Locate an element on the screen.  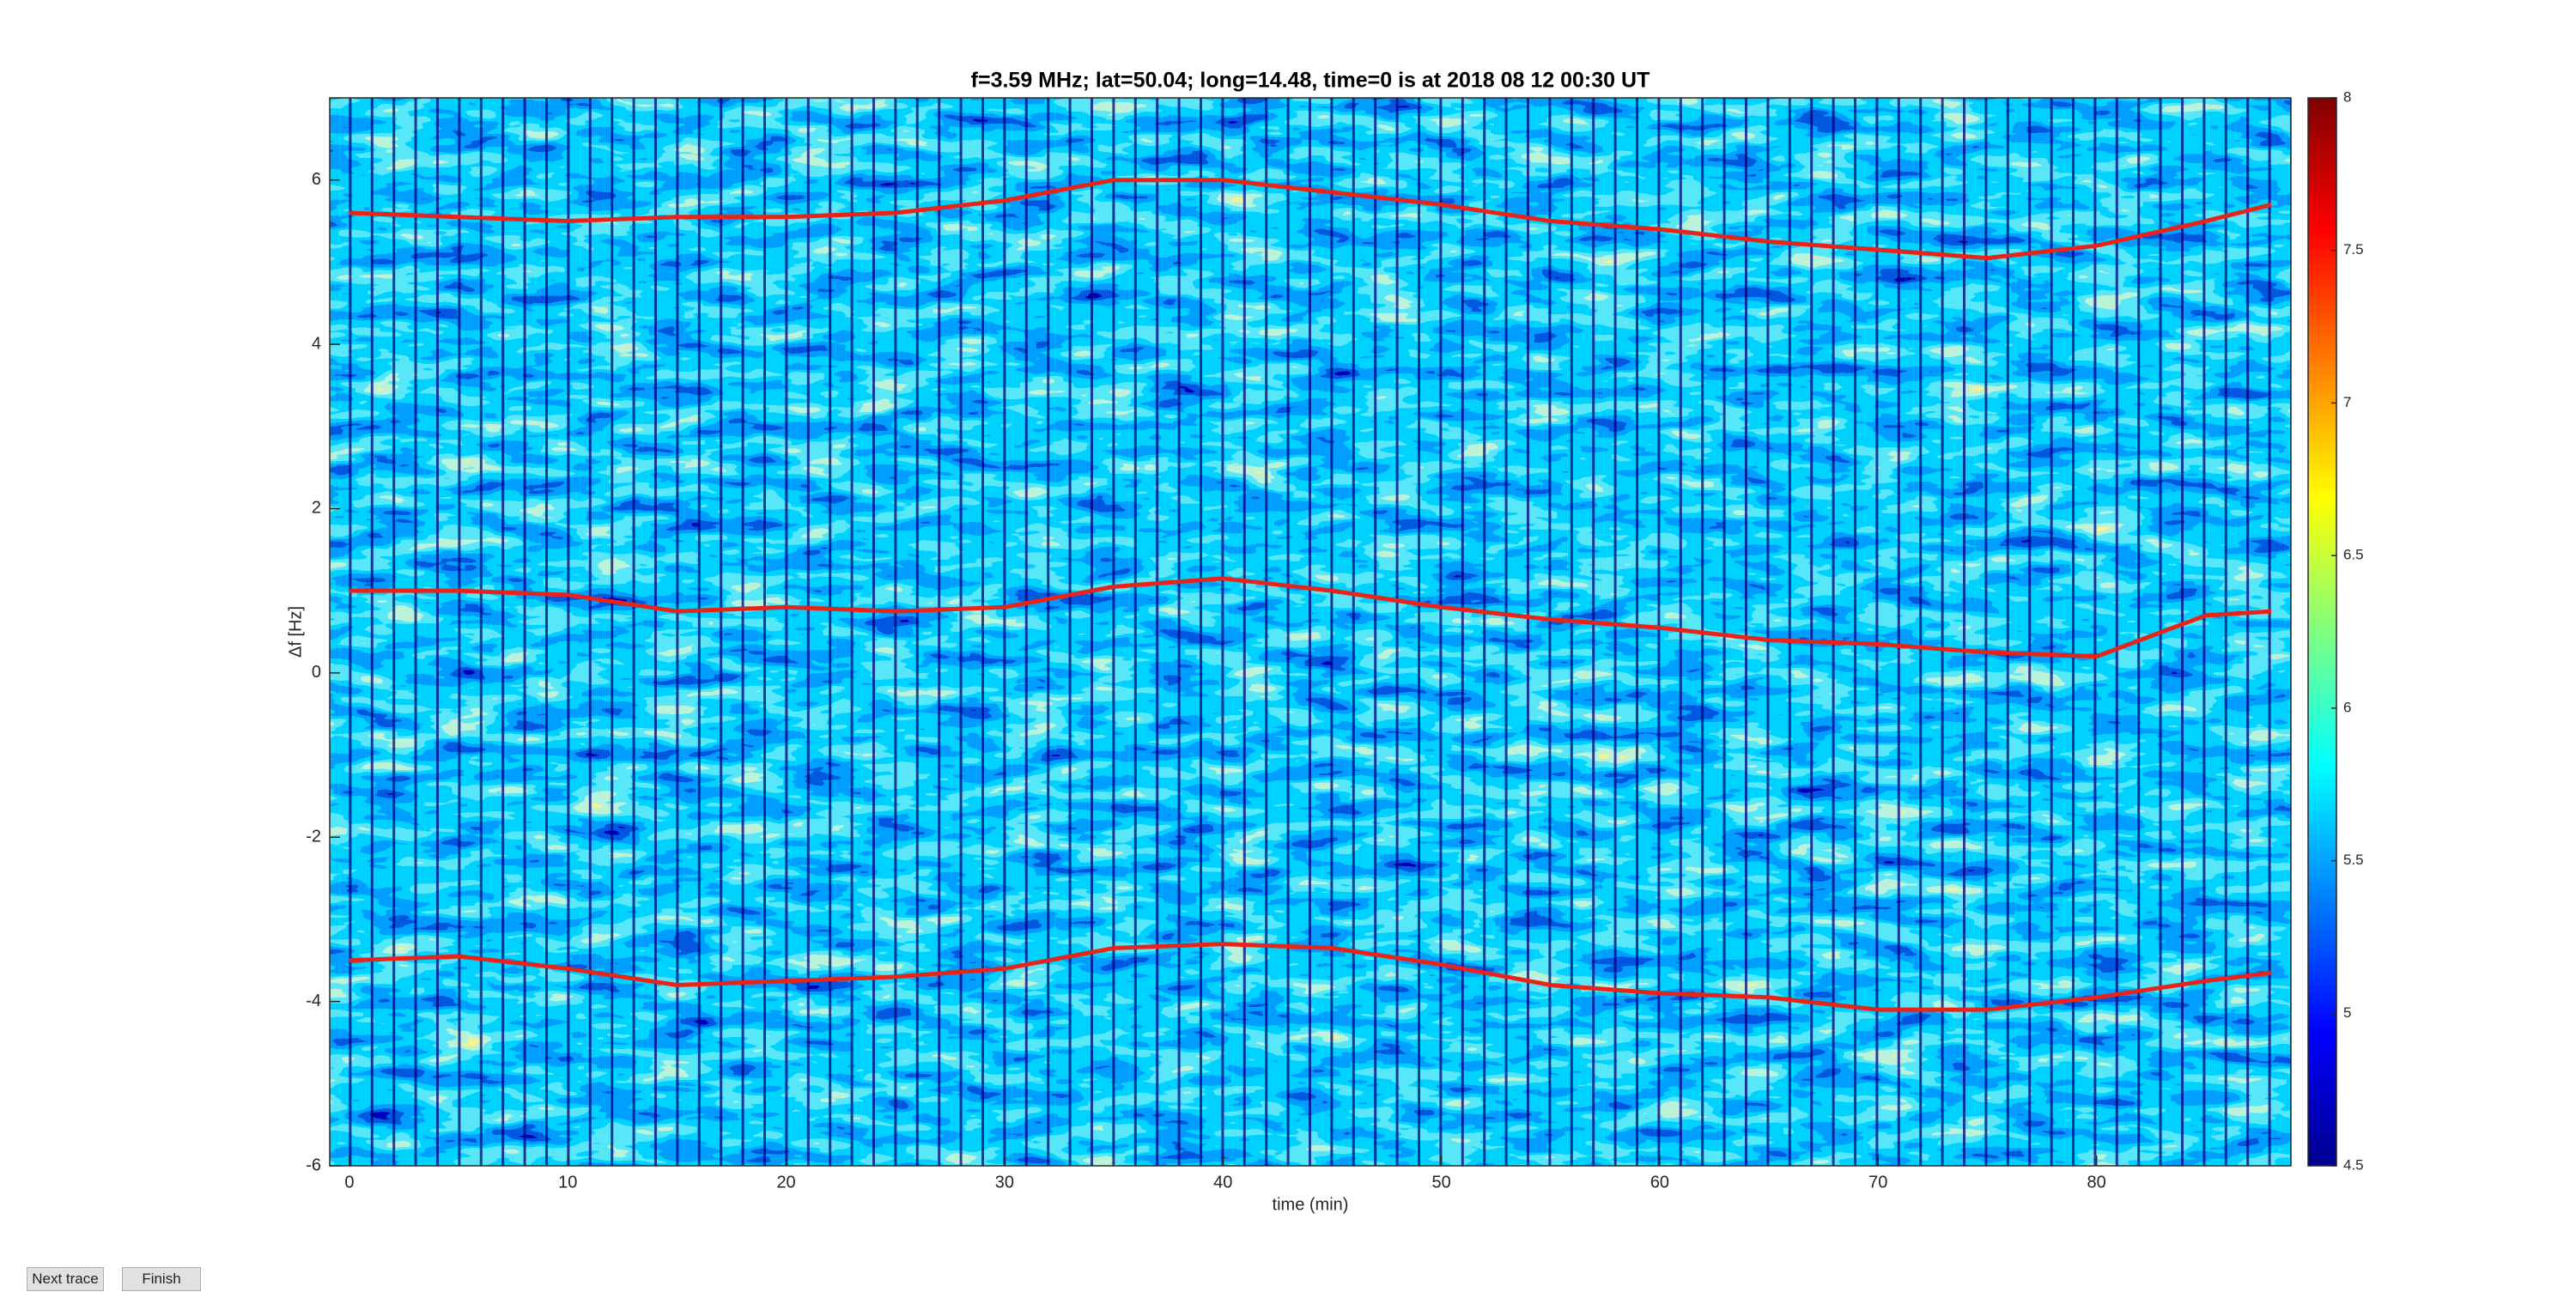
x-tick-label: 10 is located at coordinates (567, 1182).